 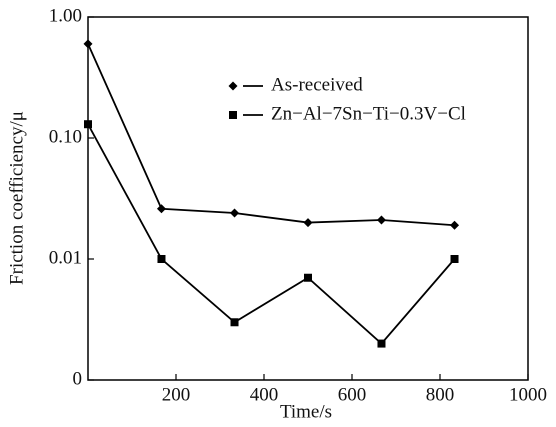 What do you see at coordinates (352, 394) in the screenshot?
I see `x-tick-label: 600` at bounding box center [352, 394].